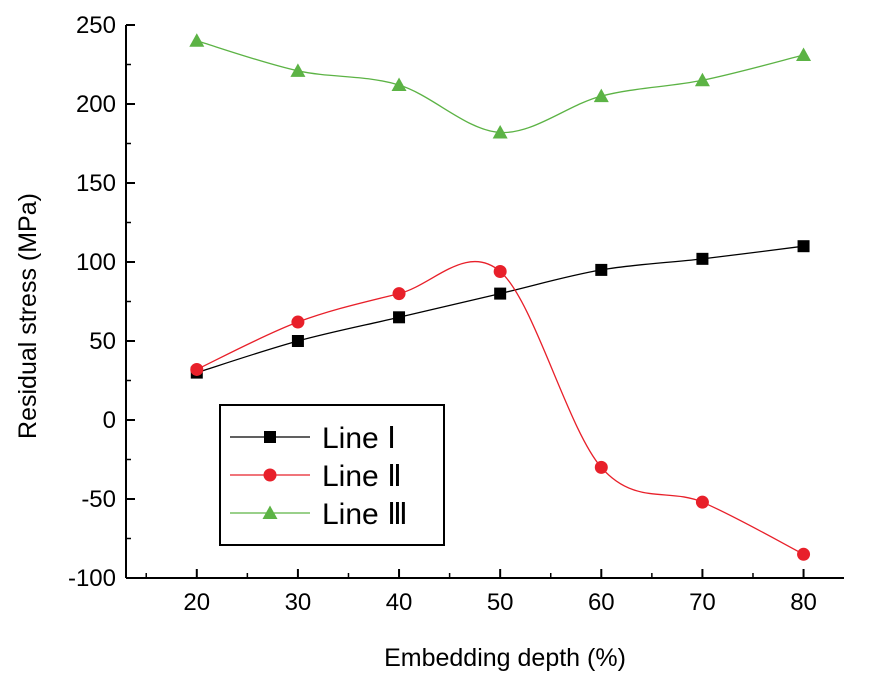 This screenshot has width=869, height=673. I want to click on y-tick-label: 250, so click(96, 25).